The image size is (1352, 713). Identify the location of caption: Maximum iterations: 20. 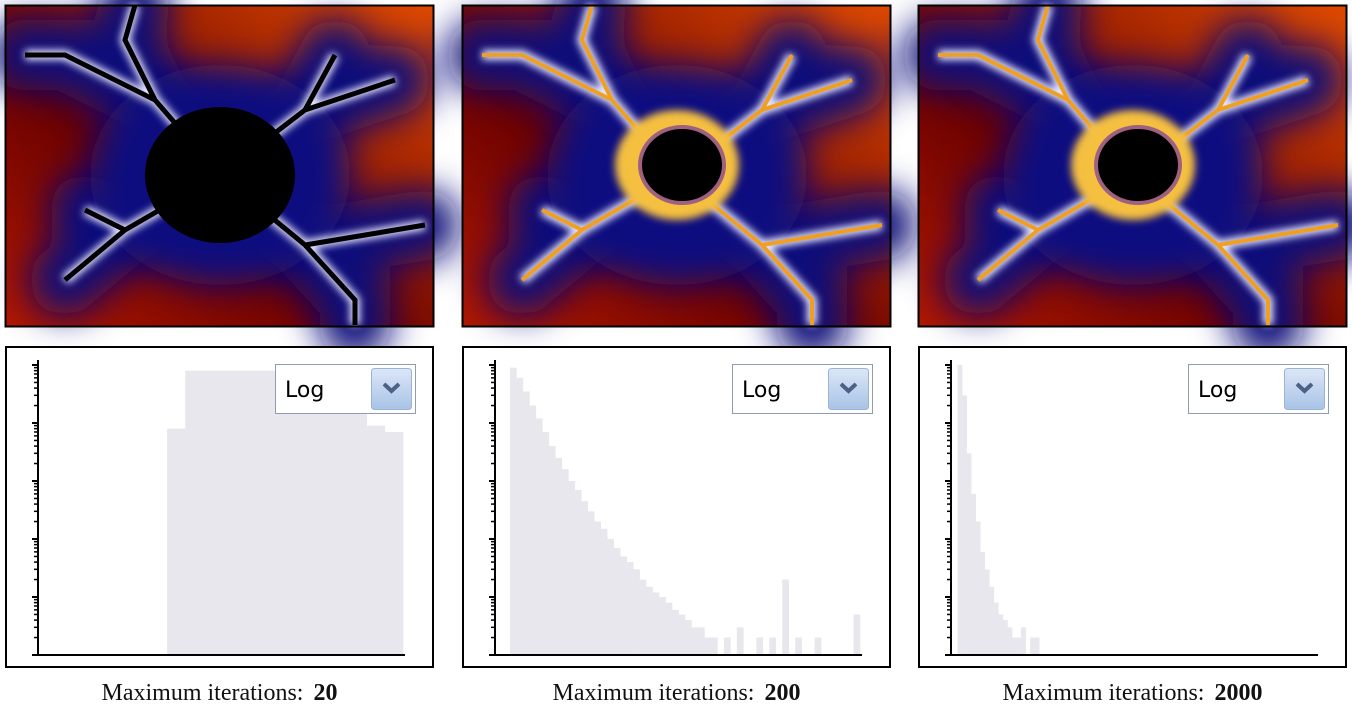
(220, 693).